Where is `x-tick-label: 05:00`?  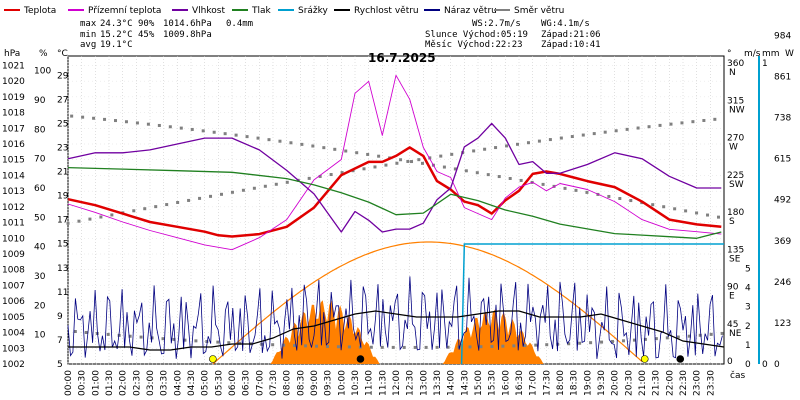
x-tick-label: 05:00 is located at coordinates (206, 383).